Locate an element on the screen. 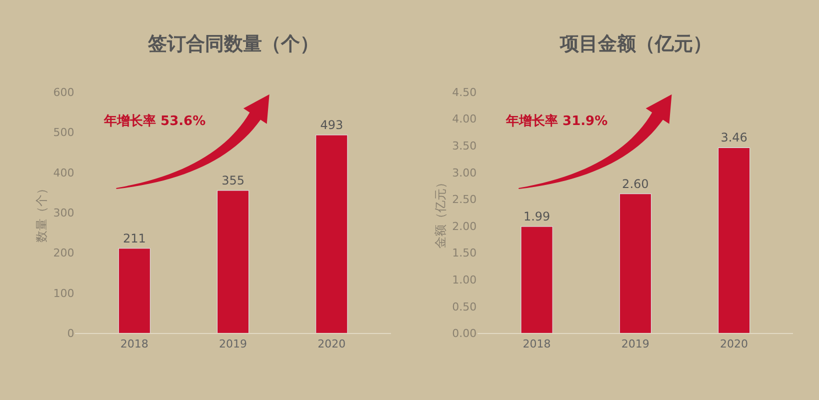  y-tick-label: 500 is located at coordinates (63, 133).